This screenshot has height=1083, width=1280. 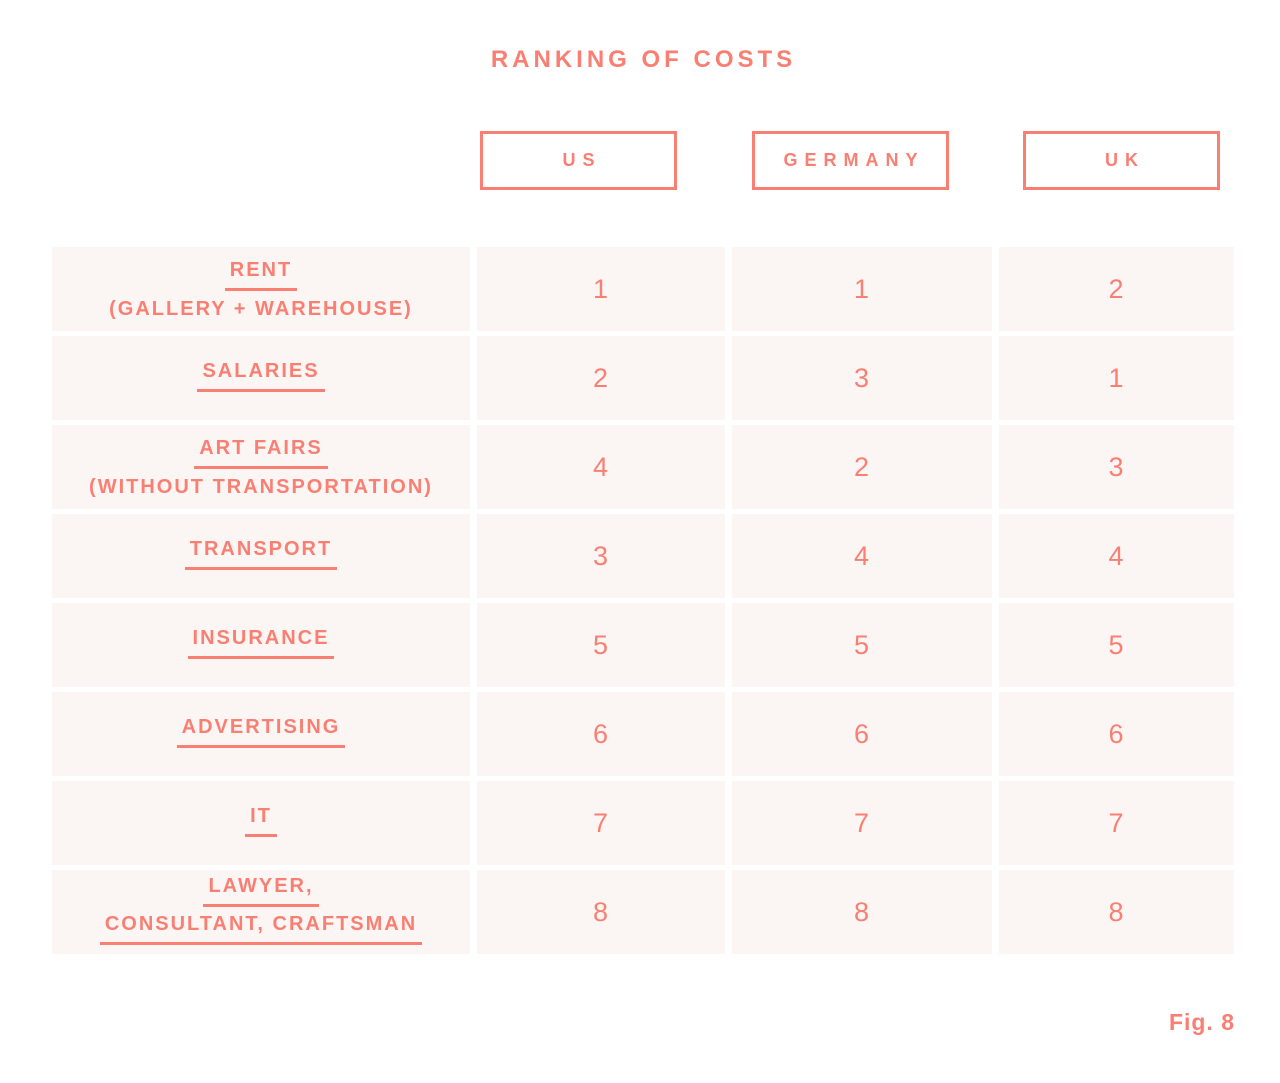 I want to click on row-label-transport: TRANSPORT, so click(x=261, y=556).